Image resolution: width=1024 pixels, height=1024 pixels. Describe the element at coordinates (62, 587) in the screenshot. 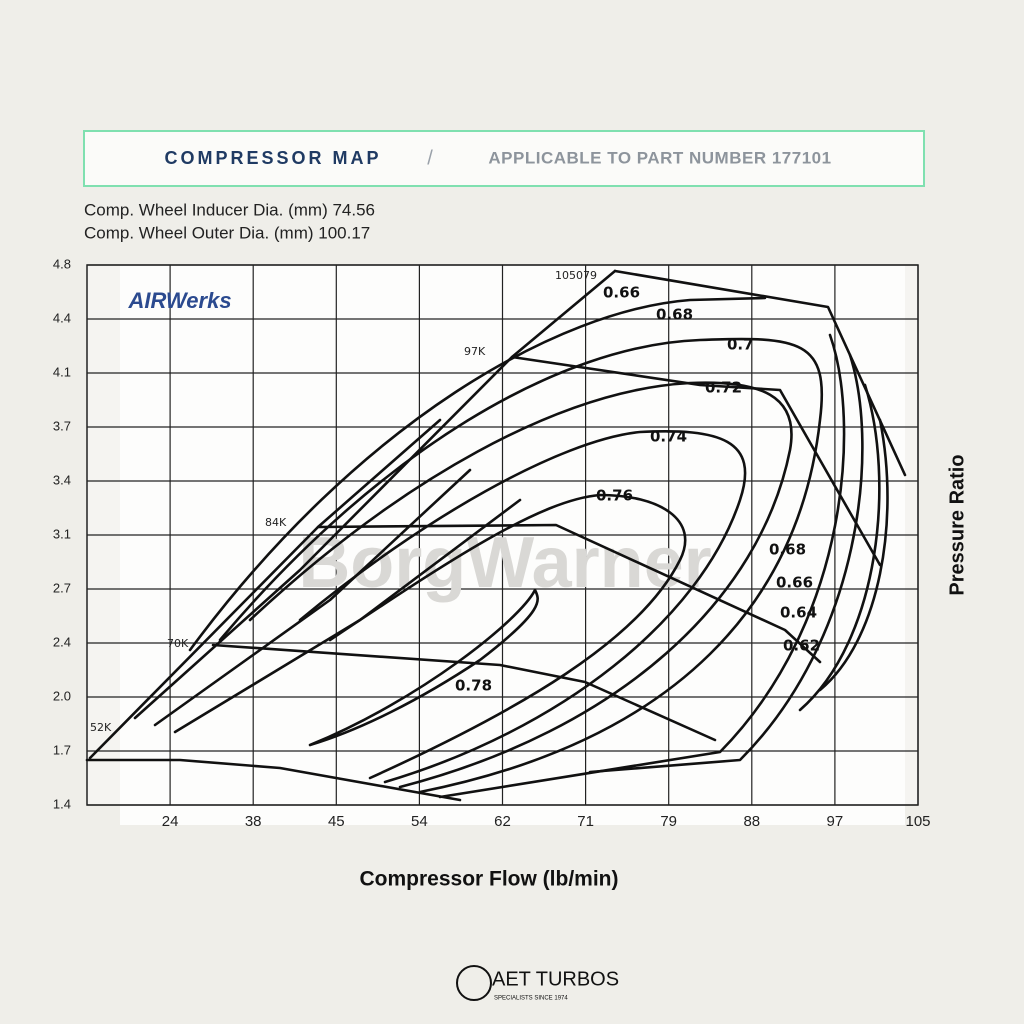

I see `y-tick-label: 2.7` at that location.